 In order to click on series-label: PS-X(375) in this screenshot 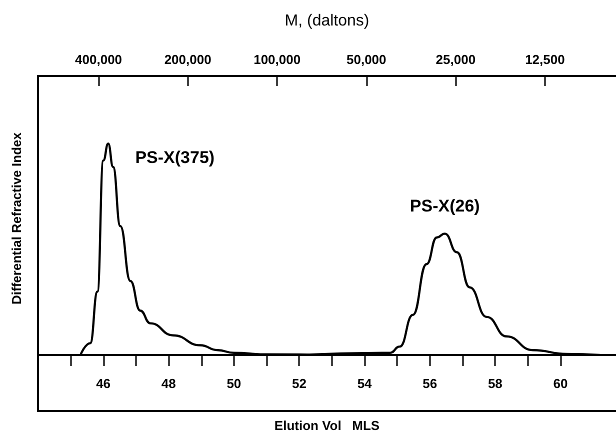, I will do `click(175, 158)`.